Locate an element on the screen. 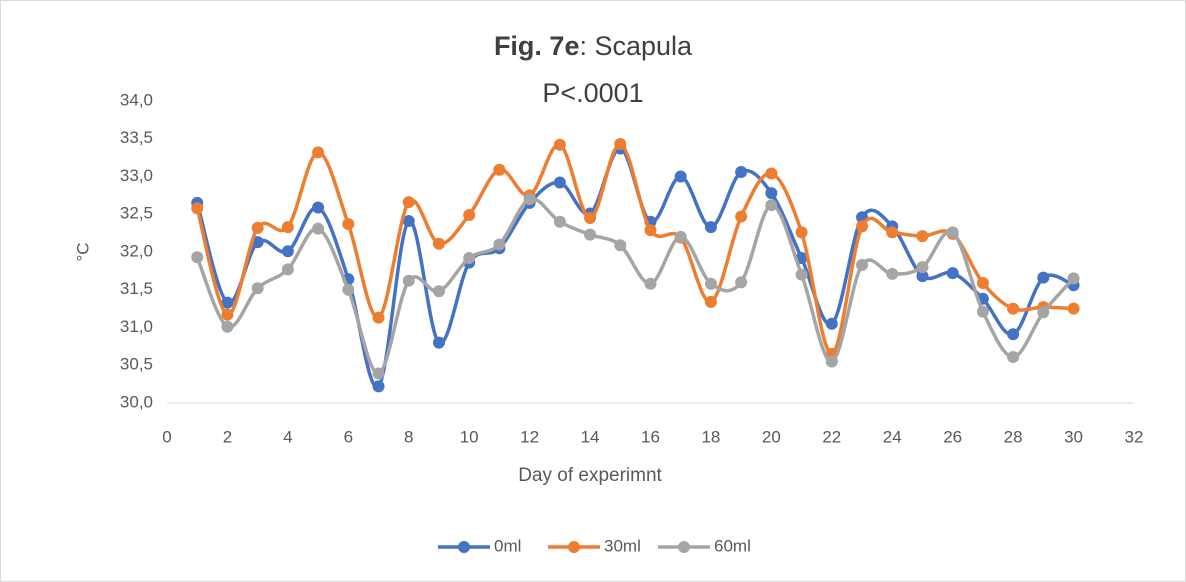 The image size is (1186, 582). x-tick-label: 30 is located at coordinates (1073, 436).